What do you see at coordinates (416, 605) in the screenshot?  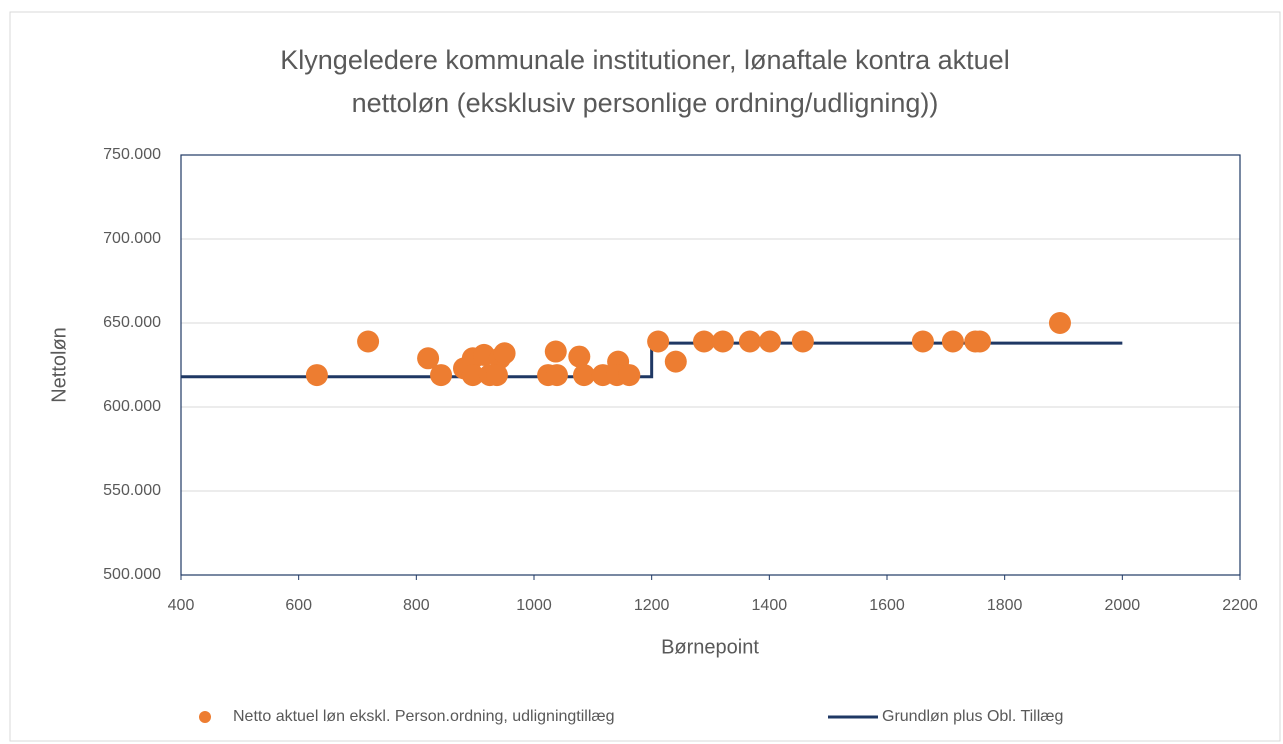 I see `x-tick-label: 800` at bounding box center [416, 605].